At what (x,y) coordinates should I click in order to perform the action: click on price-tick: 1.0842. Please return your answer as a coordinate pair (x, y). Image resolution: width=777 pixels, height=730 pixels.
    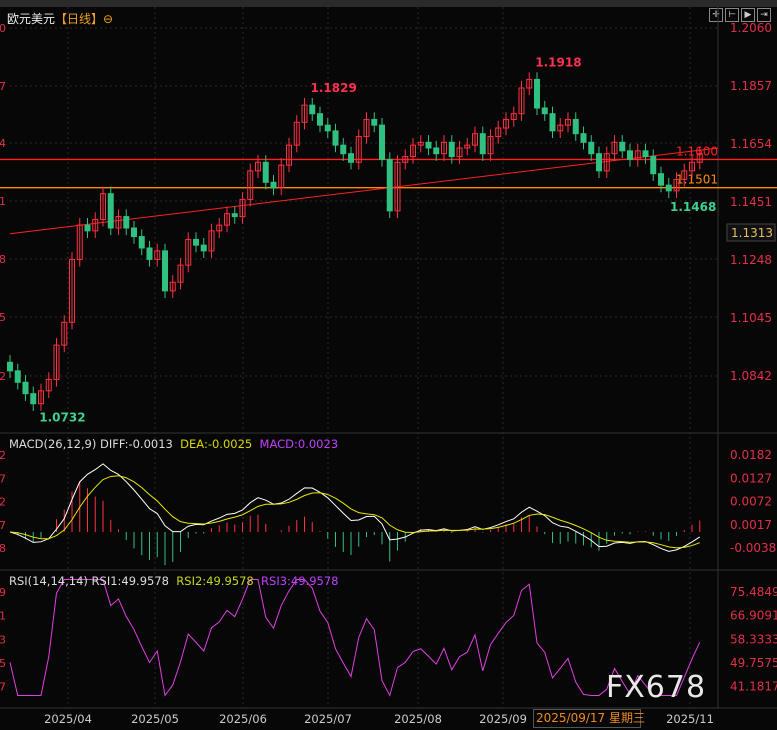
    Looking at the image, I should click on (751, 376).